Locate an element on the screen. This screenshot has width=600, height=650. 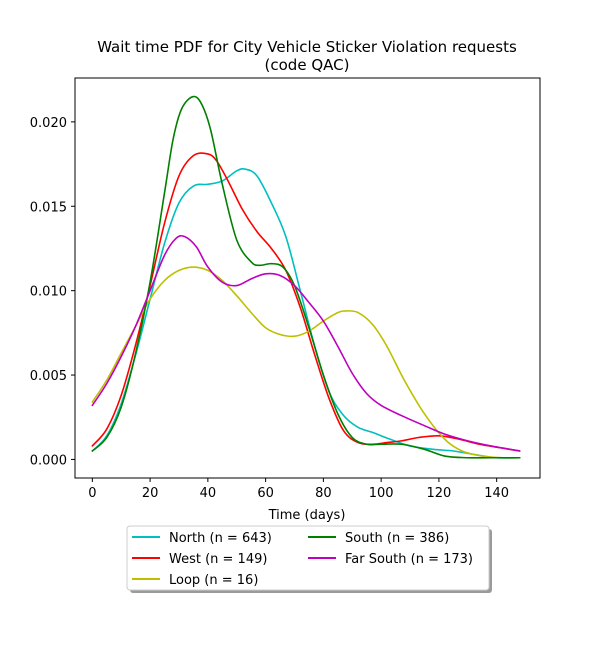
legend-item: Far South (n = 173) is located at coordinates (390, 559).